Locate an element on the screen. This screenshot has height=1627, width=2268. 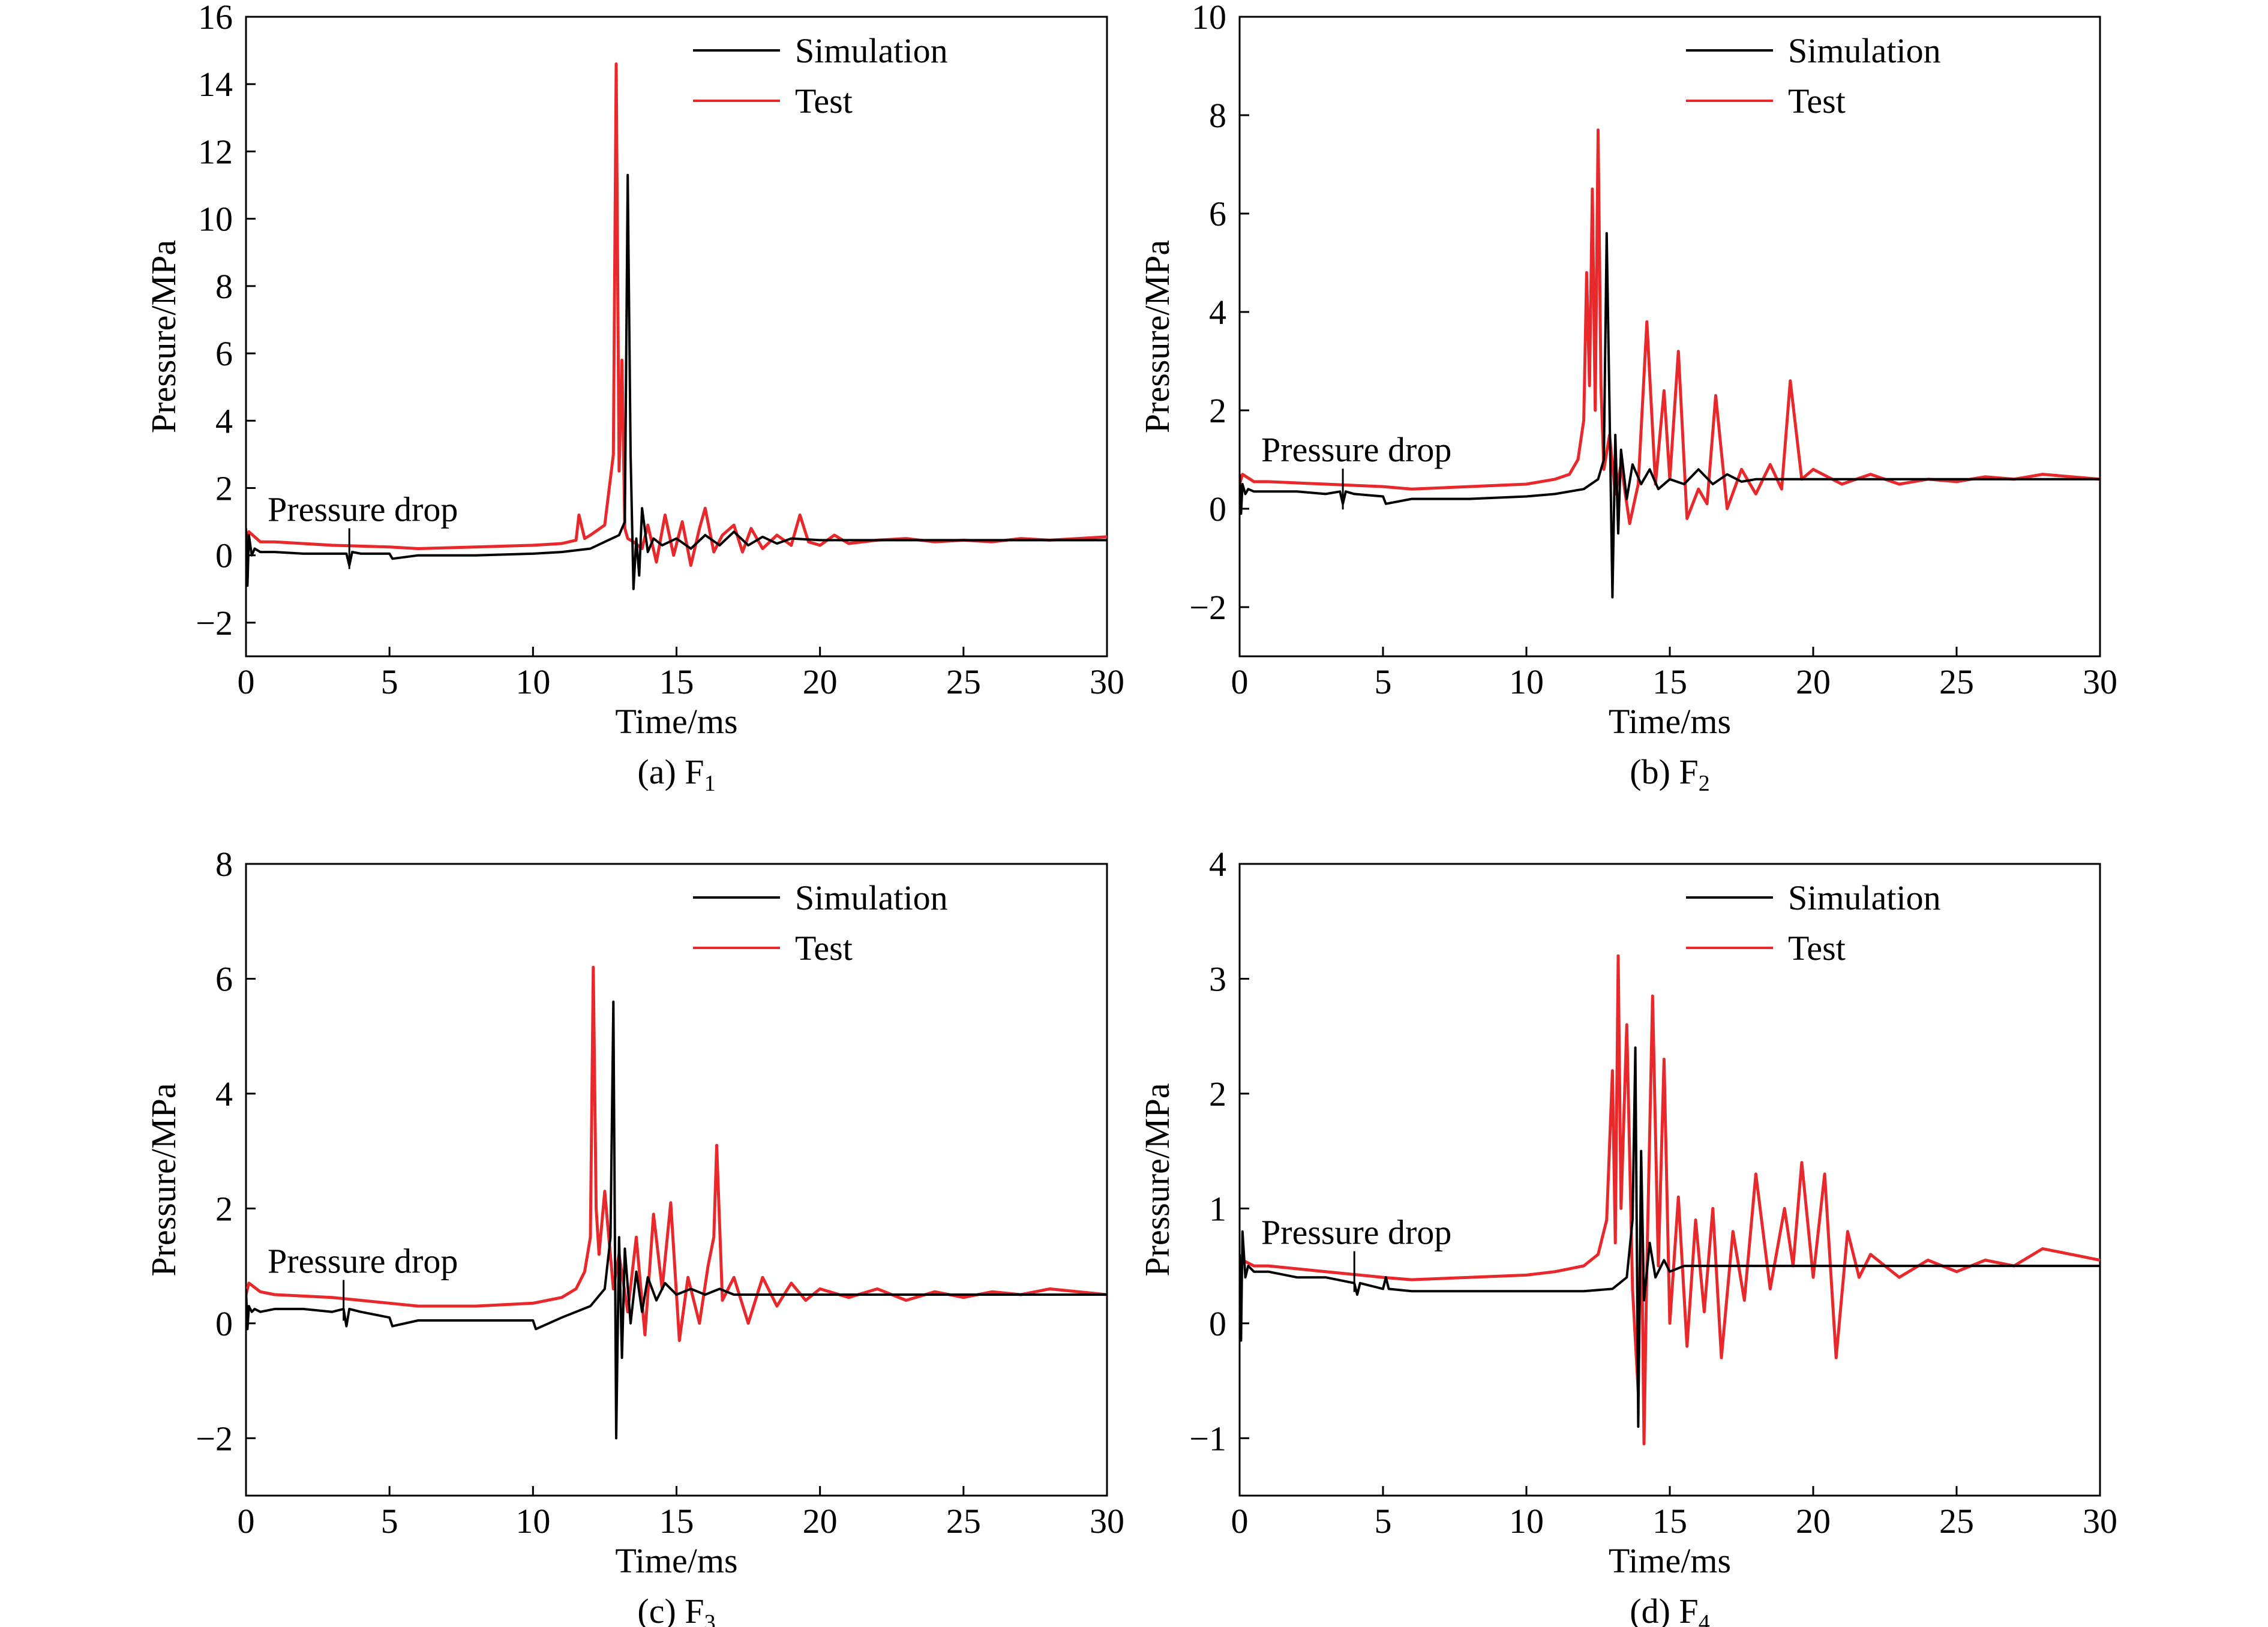
caption-text: (b) F is located at coordinates (1664, 772).